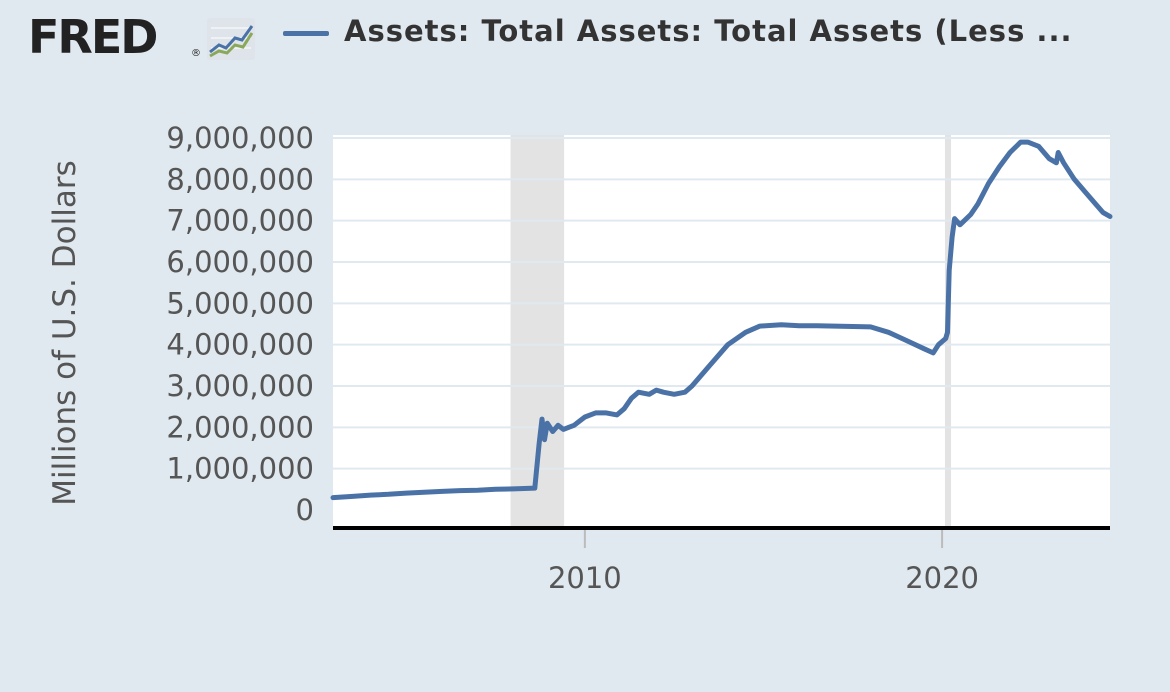 This screenshot has height=692, width=1170. I want to click on y-tick-label: 1,000,000, so click(240, 469).